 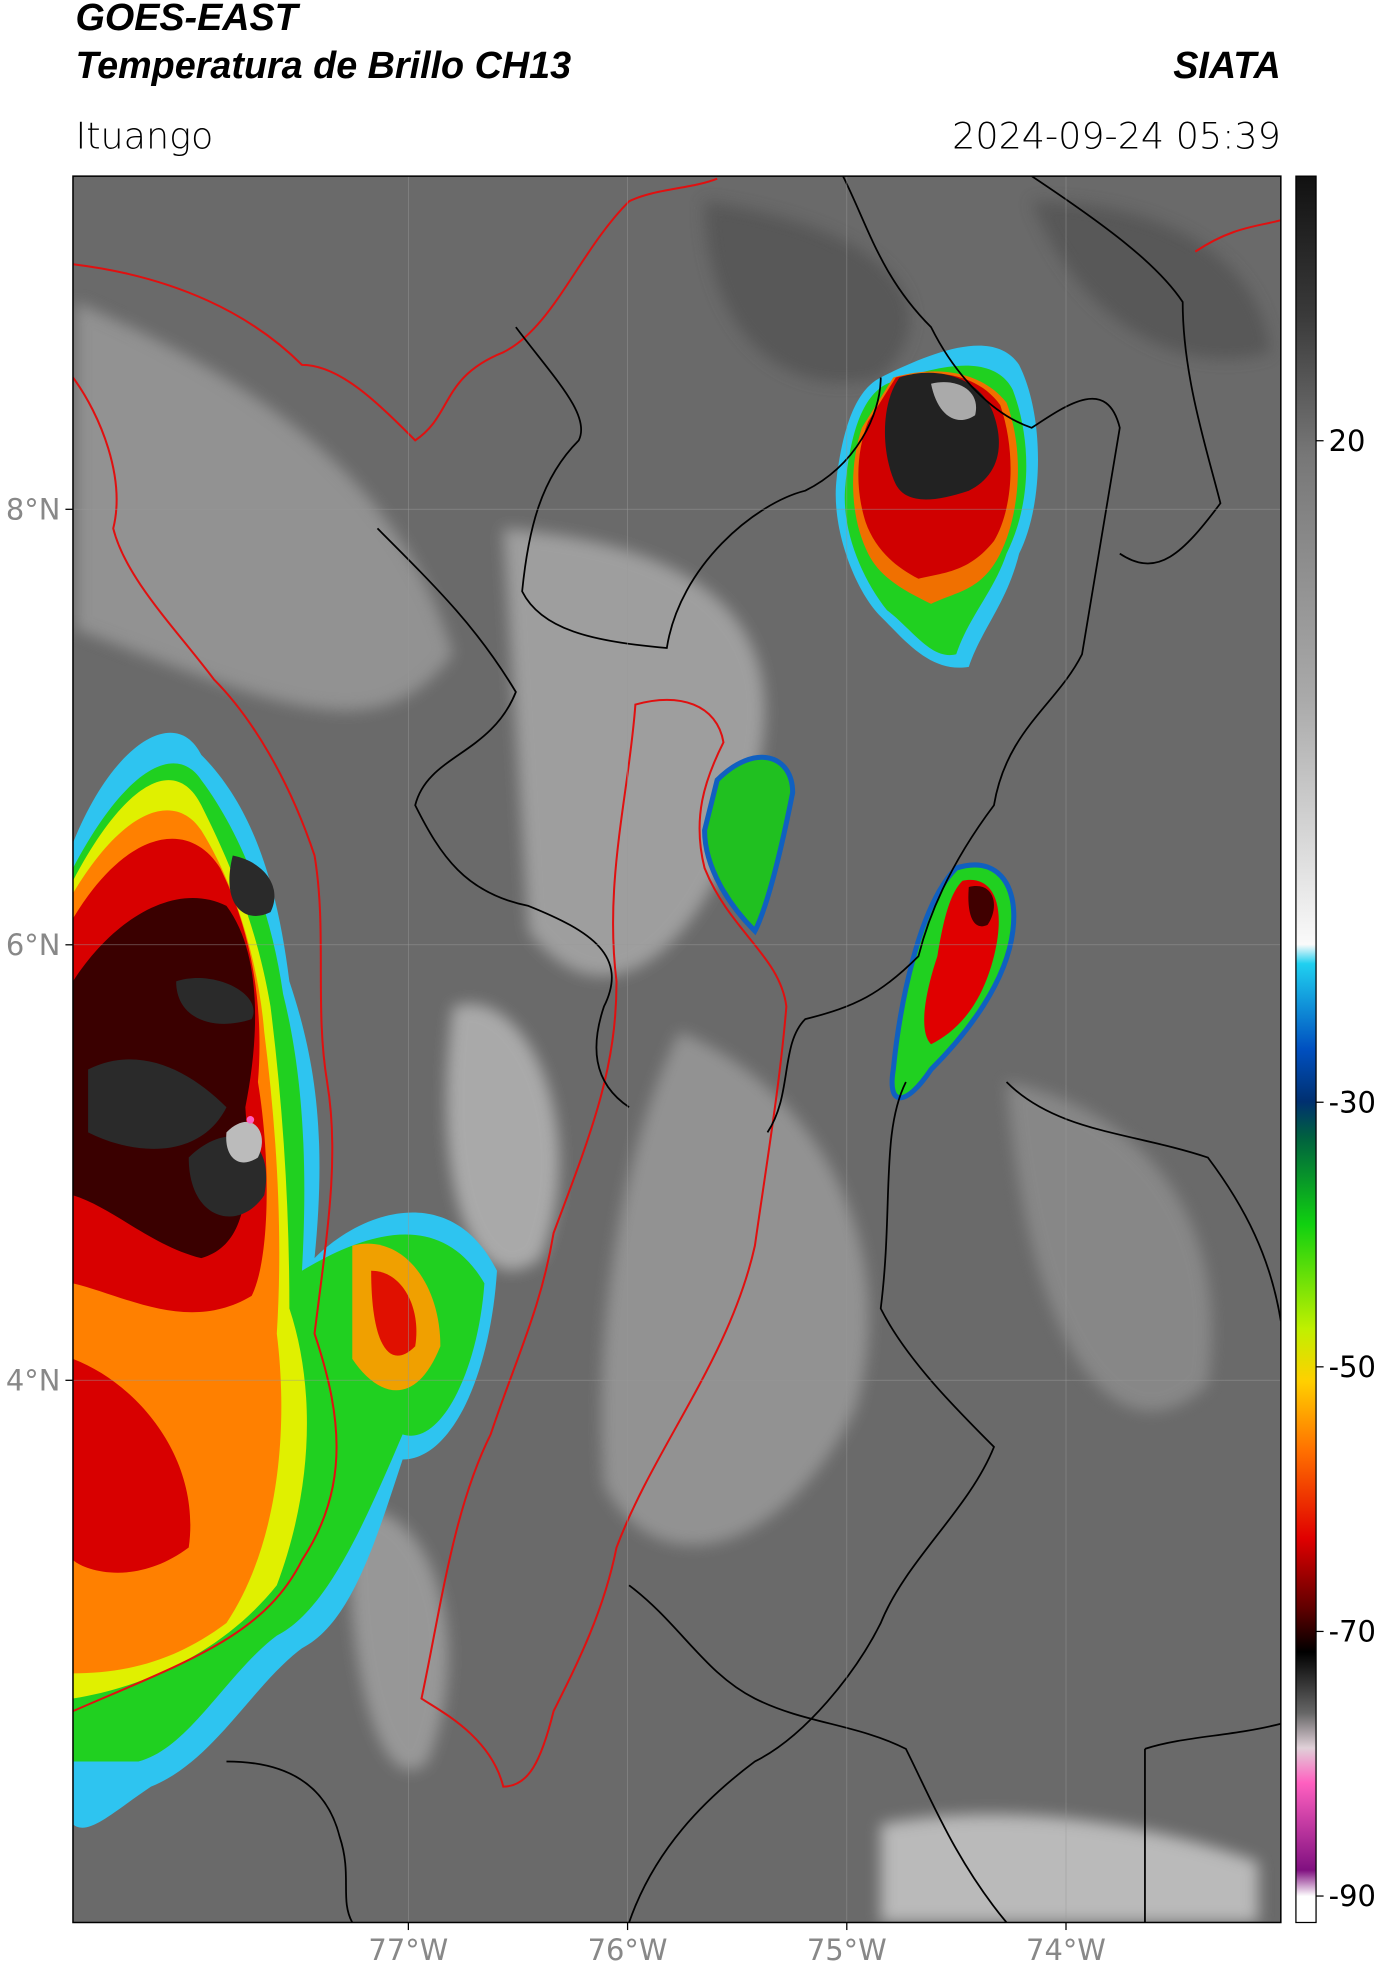 I want to click on location: Ituango, so click(x=144, y=135).